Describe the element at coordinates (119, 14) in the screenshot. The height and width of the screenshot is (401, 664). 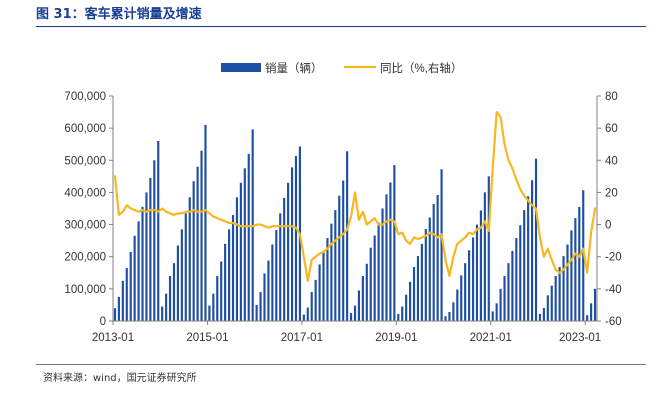
I see `figure-title: 图 31：客车累计销量及增速` at that location.